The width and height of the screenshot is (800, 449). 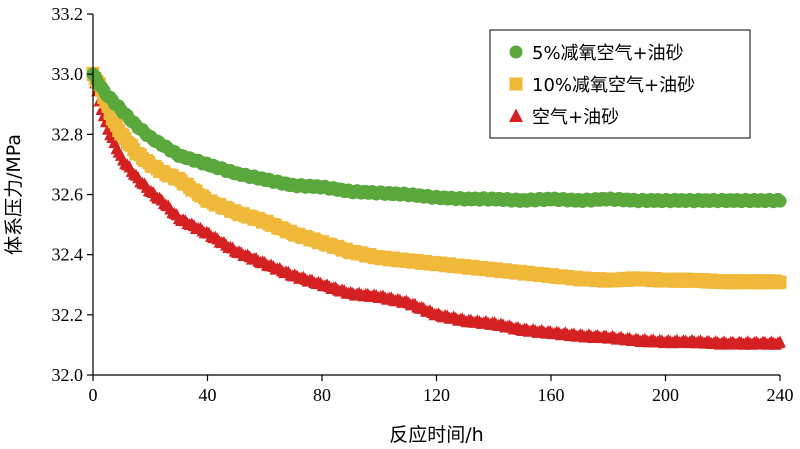 I want to click on y-axis-title: 体系压力/MPa, so click(x=14, y=194).